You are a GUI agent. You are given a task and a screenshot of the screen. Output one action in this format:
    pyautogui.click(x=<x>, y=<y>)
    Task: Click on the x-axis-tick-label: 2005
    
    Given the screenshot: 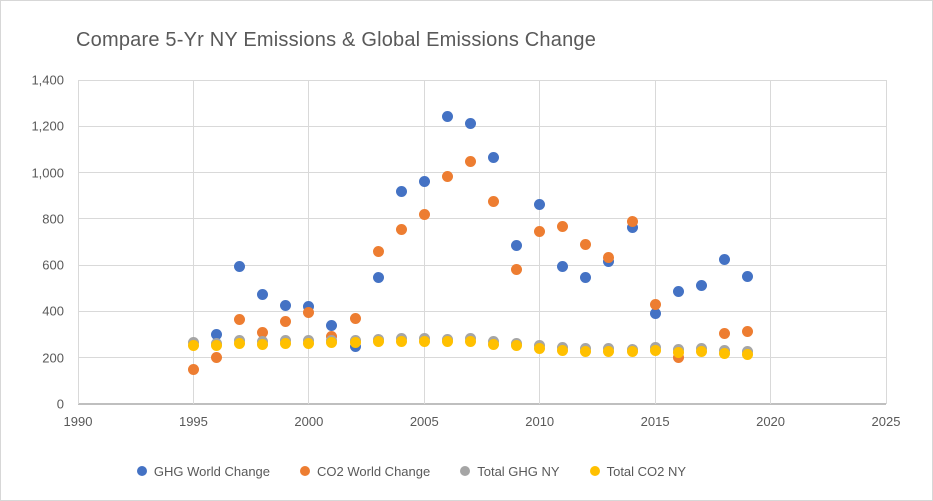 What is the action you would take?
    pyautogui.click(x=424, y=421)
    